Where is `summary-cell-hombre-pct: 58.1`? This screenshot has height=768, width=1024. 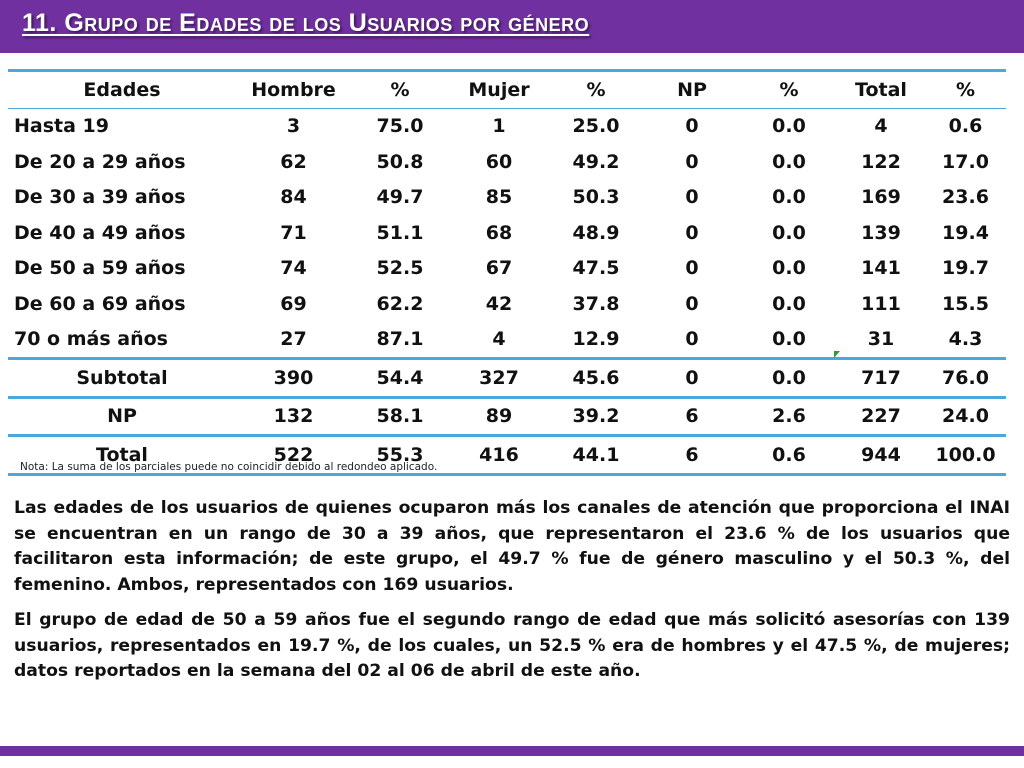 summary-cell-hombre-pct: 58.1 is located at coordinates (400, 415).